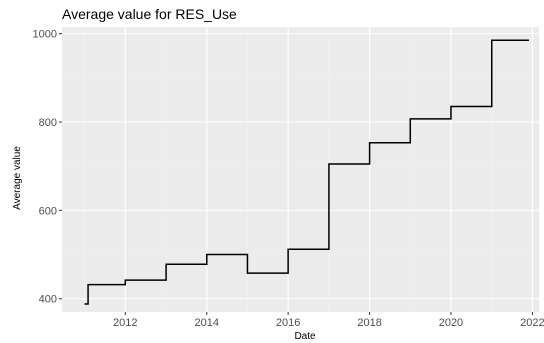 The height and width of the screenshot is (343, 544). What do you see at coordinates (45, 35) in the screenshot?
I see `y-tick-label: 1000` at bounding box center [45, 35].